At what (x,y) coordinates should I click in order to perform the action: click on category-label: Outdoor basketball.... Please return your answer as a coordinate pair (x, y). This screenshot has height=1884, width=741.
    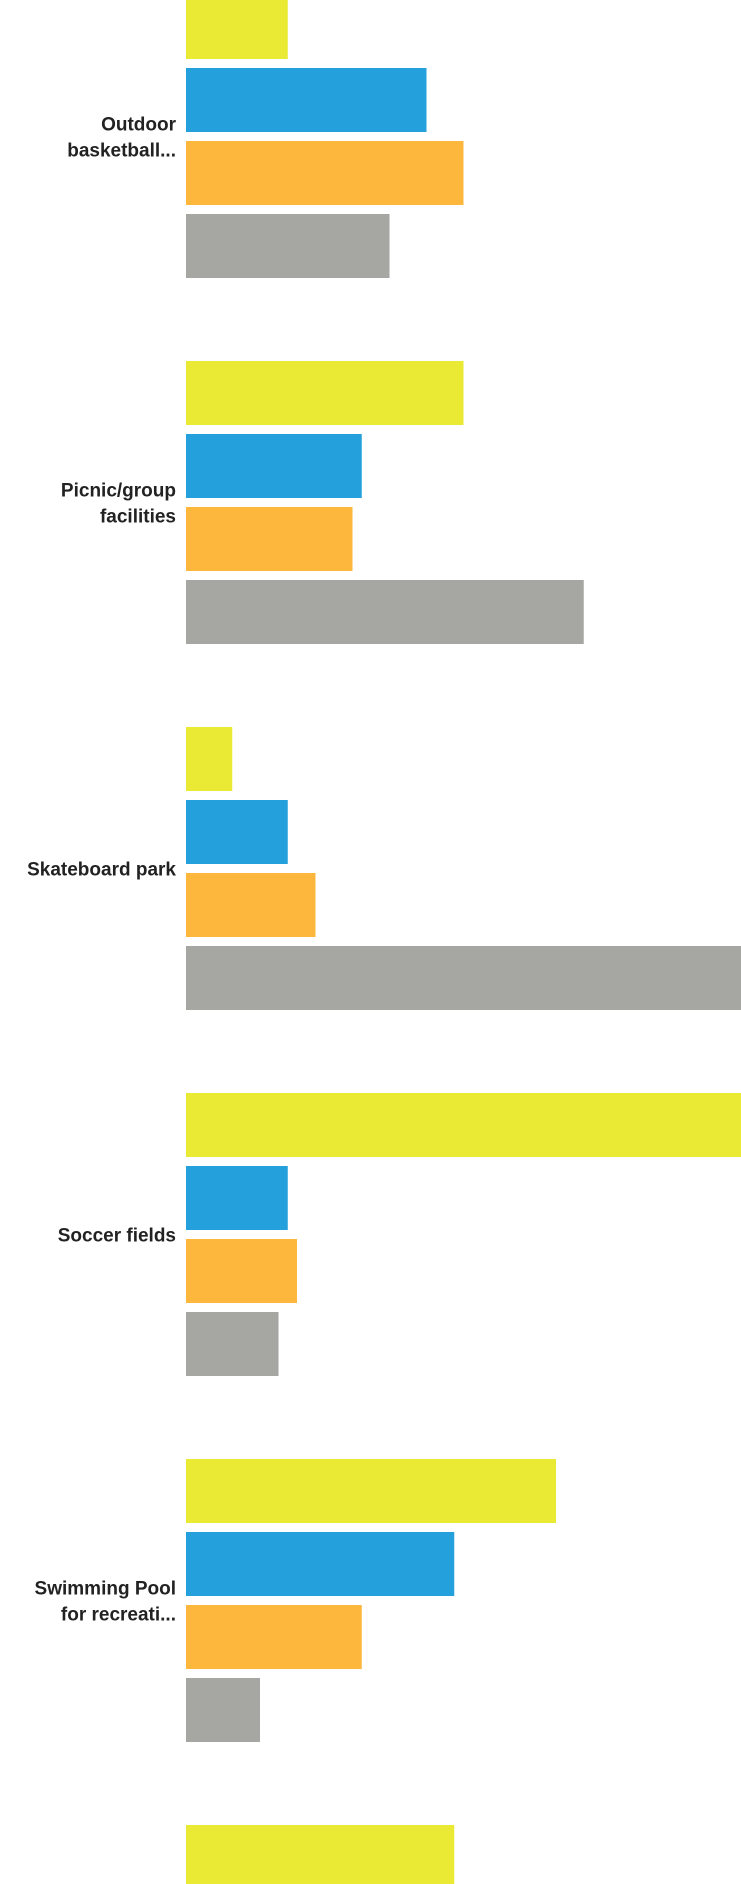
    Looking at the image, I should click on (121, 138).